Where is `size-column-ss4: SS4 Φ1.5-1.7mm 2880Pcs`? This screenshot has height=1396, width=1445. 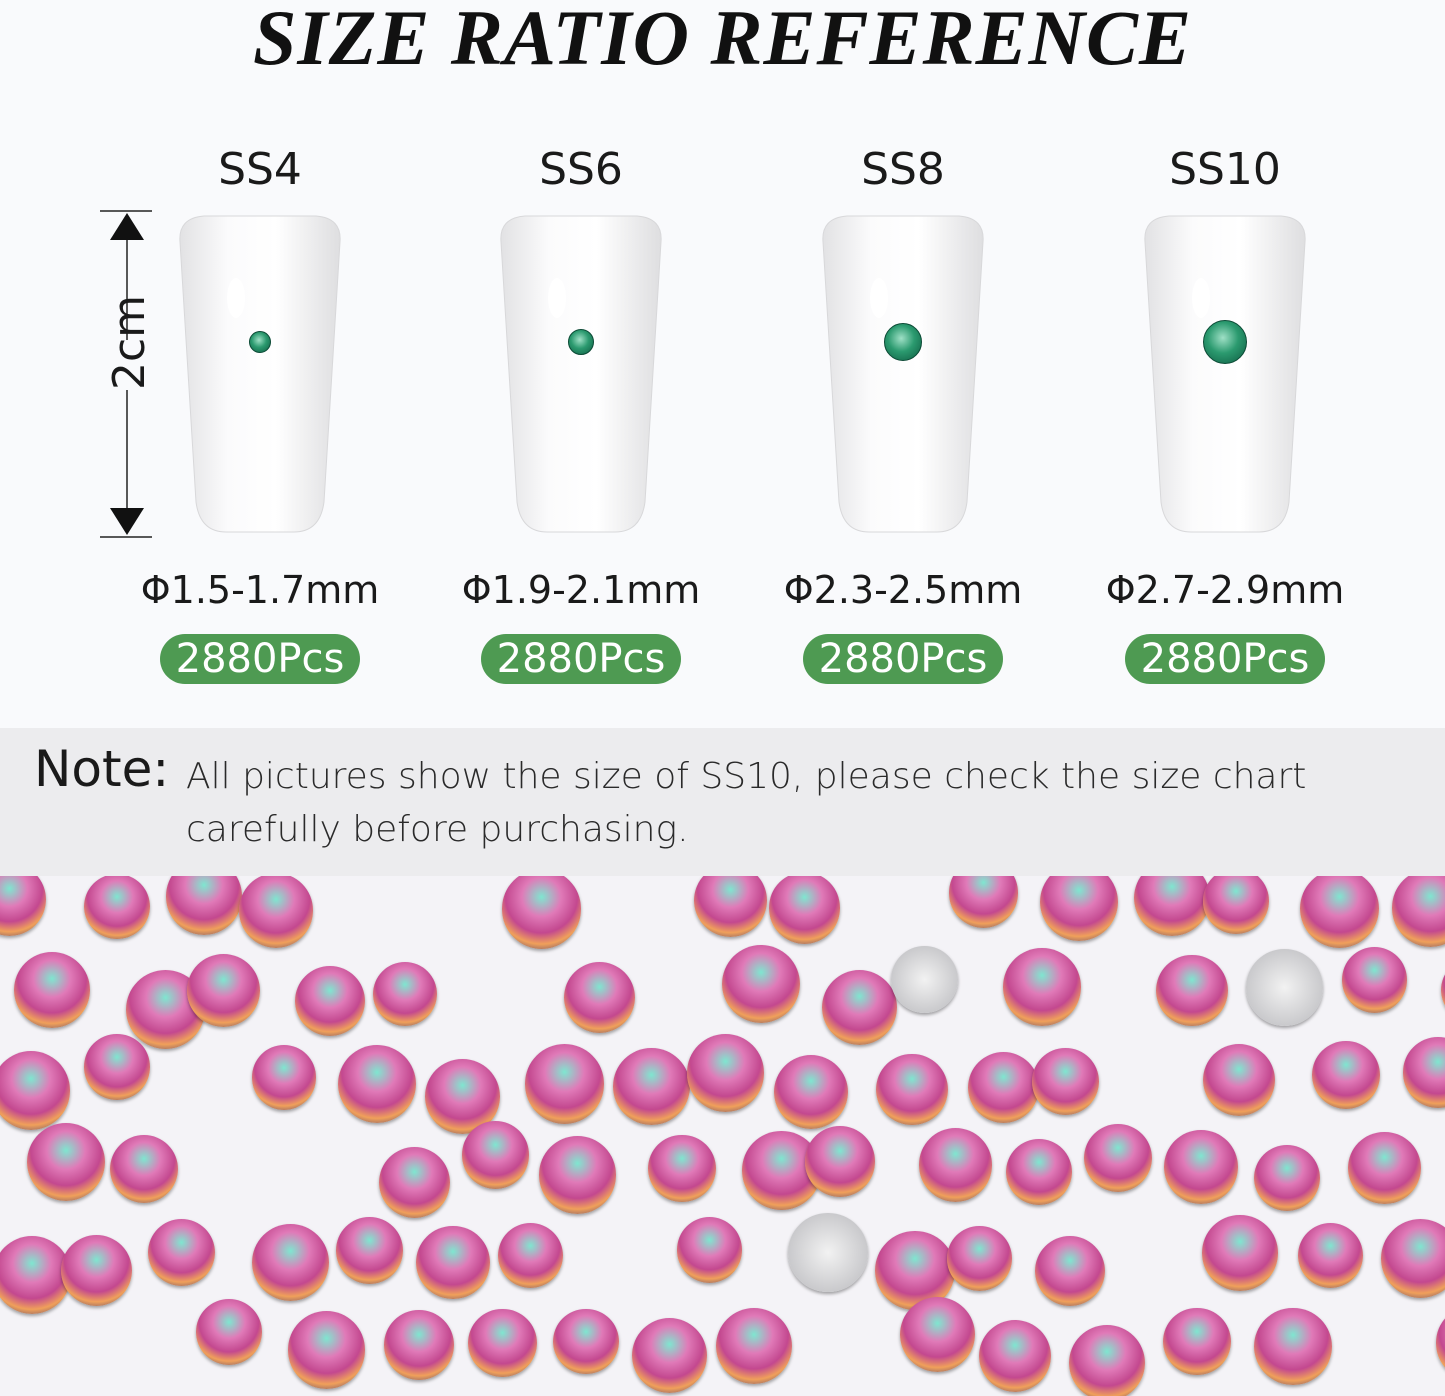 size-column-ss4: SS4 Φ1.5-1.7mm 2880Pcs is located at coordinates (260, 412).